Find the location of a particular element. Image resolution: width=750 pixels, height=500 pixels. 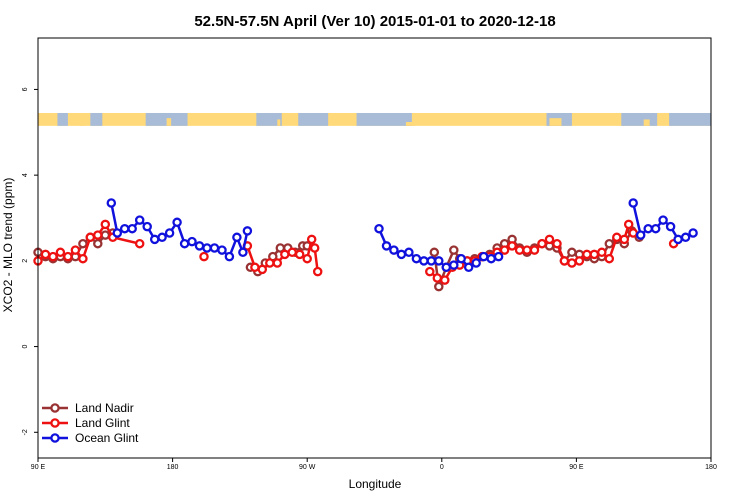

y-tick-label: -2 is located at coordinates (25, 432).